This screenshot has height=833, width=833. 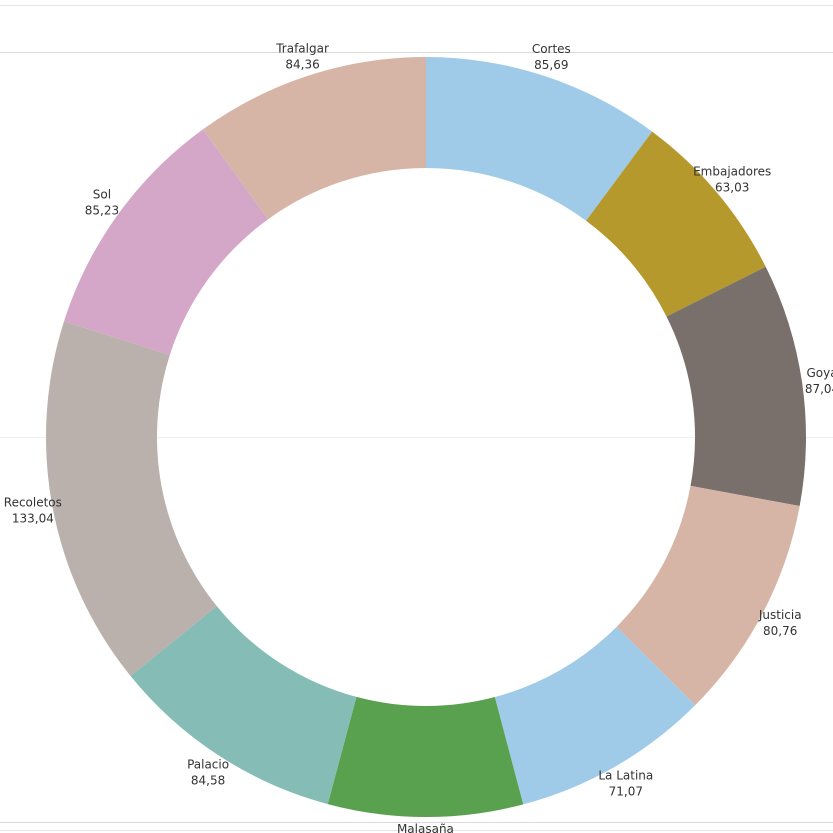 I want to click on slice-la-latina, so click(x=595, y=715).